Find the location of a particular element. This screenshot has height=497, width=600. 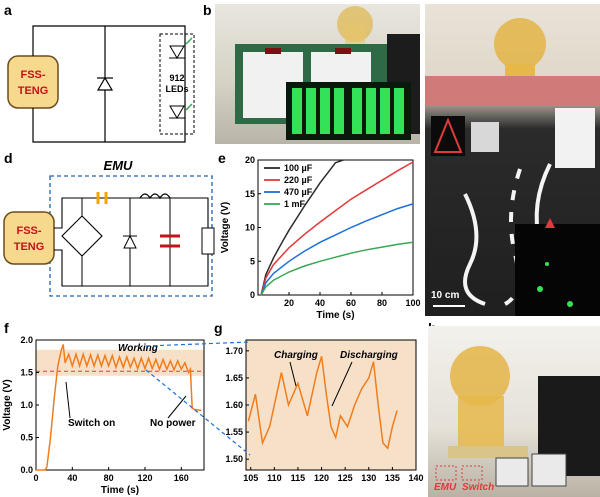

emu-label: EMU is located at coordinates (119, 165).